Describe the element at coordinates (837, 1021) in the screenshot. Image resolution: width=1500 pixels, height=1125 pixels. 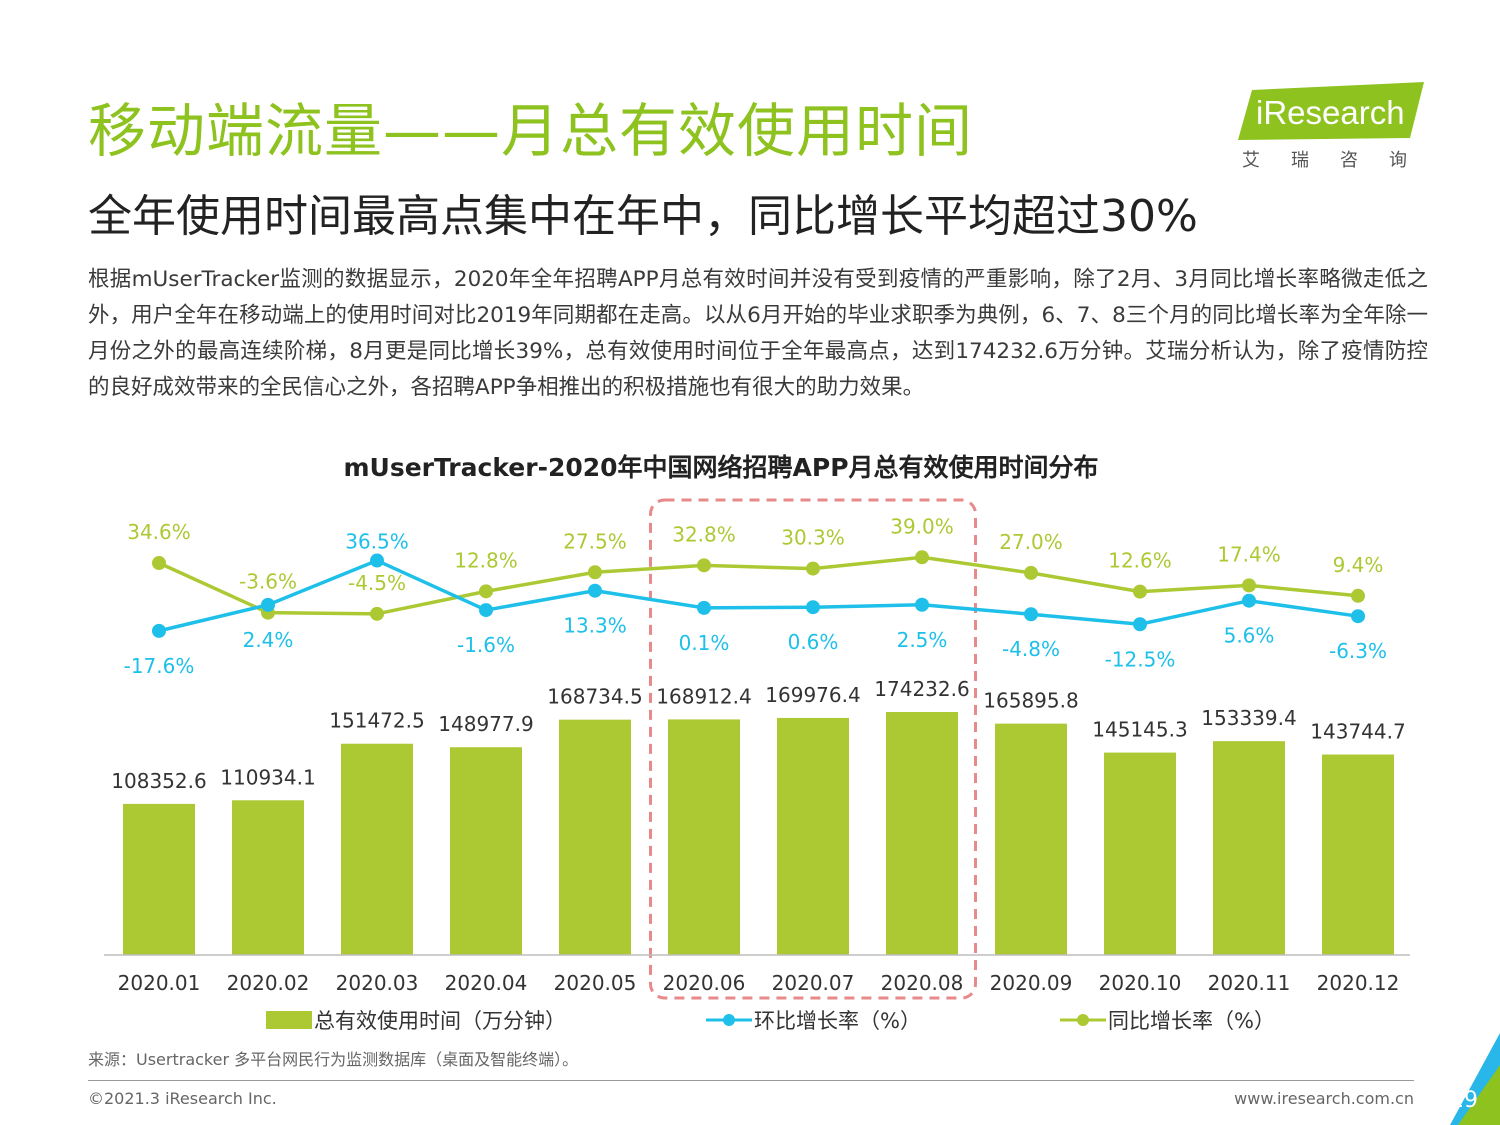
I see `legend-label-mom: 环比增长率（%）` at that location.